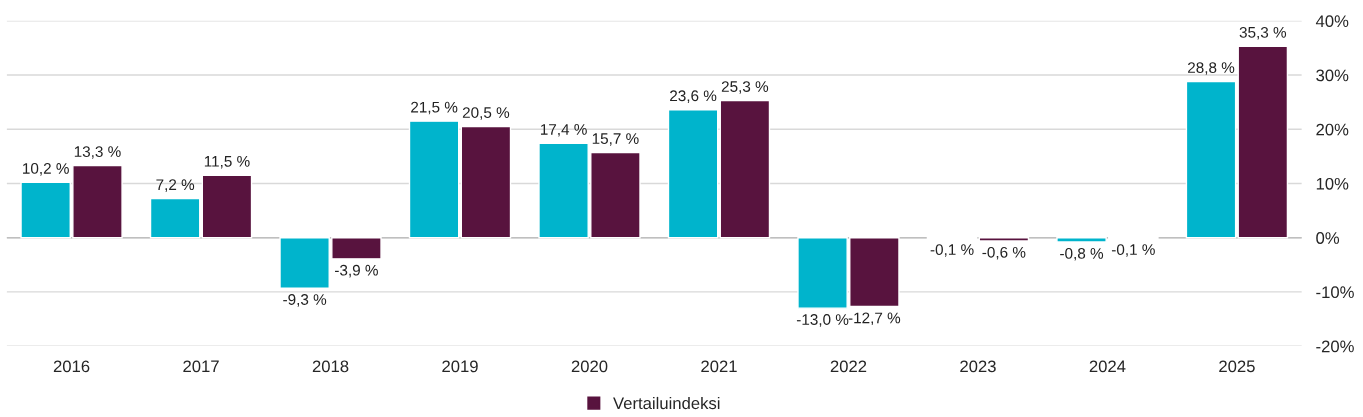  I want to click on x-tick-label: 2020, so click(589, 366).